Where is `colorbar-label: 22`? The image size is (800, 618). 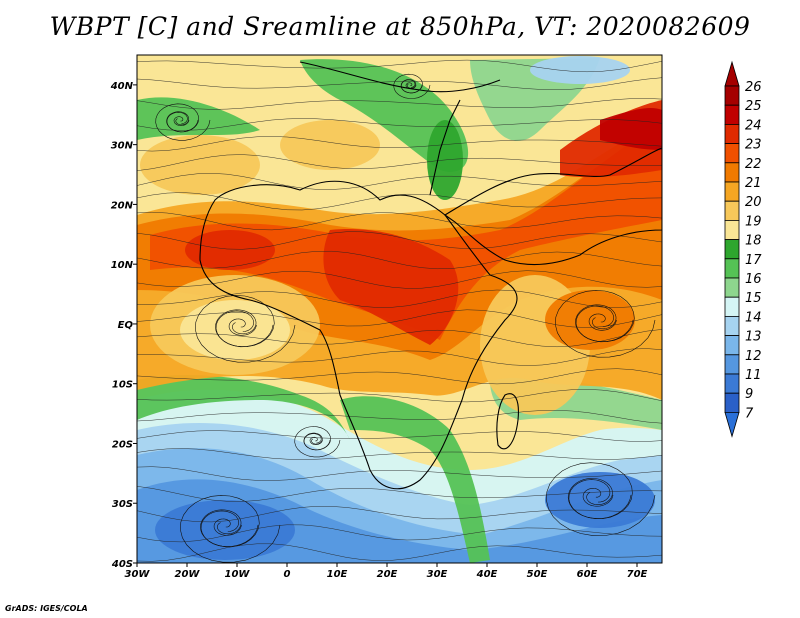 colorbar-label: 22 is located at coordinates (753, 164).